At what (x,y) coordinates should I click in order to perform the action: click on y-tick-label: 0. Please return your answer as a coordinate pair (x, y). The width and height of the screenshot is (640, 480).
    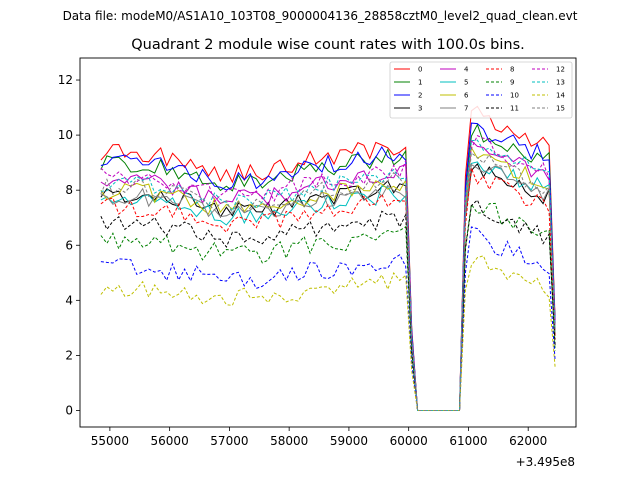
    Looking at the image, I should click on (69, 410).